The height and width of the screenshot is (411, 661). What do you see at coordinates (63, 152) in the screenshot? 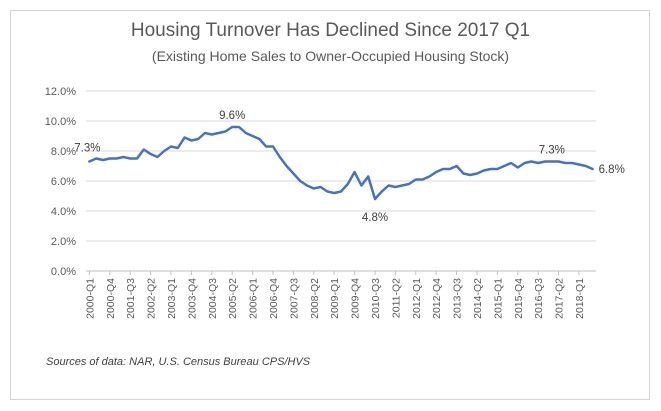
I see `y-tick-label: 8.0%` at bounding box center [63, 152].